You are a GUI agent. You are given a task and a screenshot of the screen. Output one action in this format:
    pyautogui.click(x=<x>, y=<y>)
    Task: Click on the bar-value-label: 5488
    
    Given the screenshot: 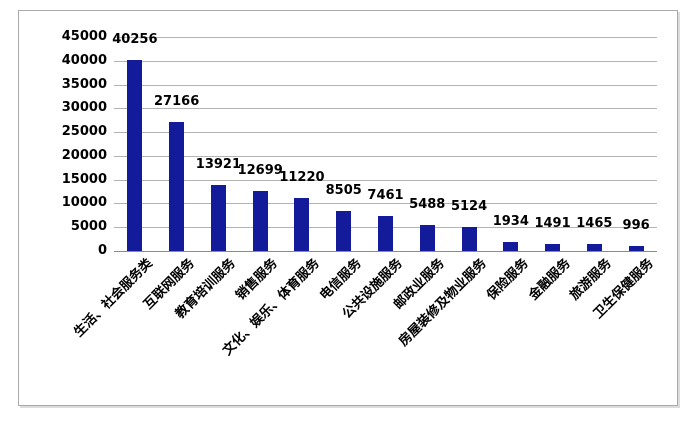 What is the action you would take?
    pyautogui.click(x=427, y=204)
    